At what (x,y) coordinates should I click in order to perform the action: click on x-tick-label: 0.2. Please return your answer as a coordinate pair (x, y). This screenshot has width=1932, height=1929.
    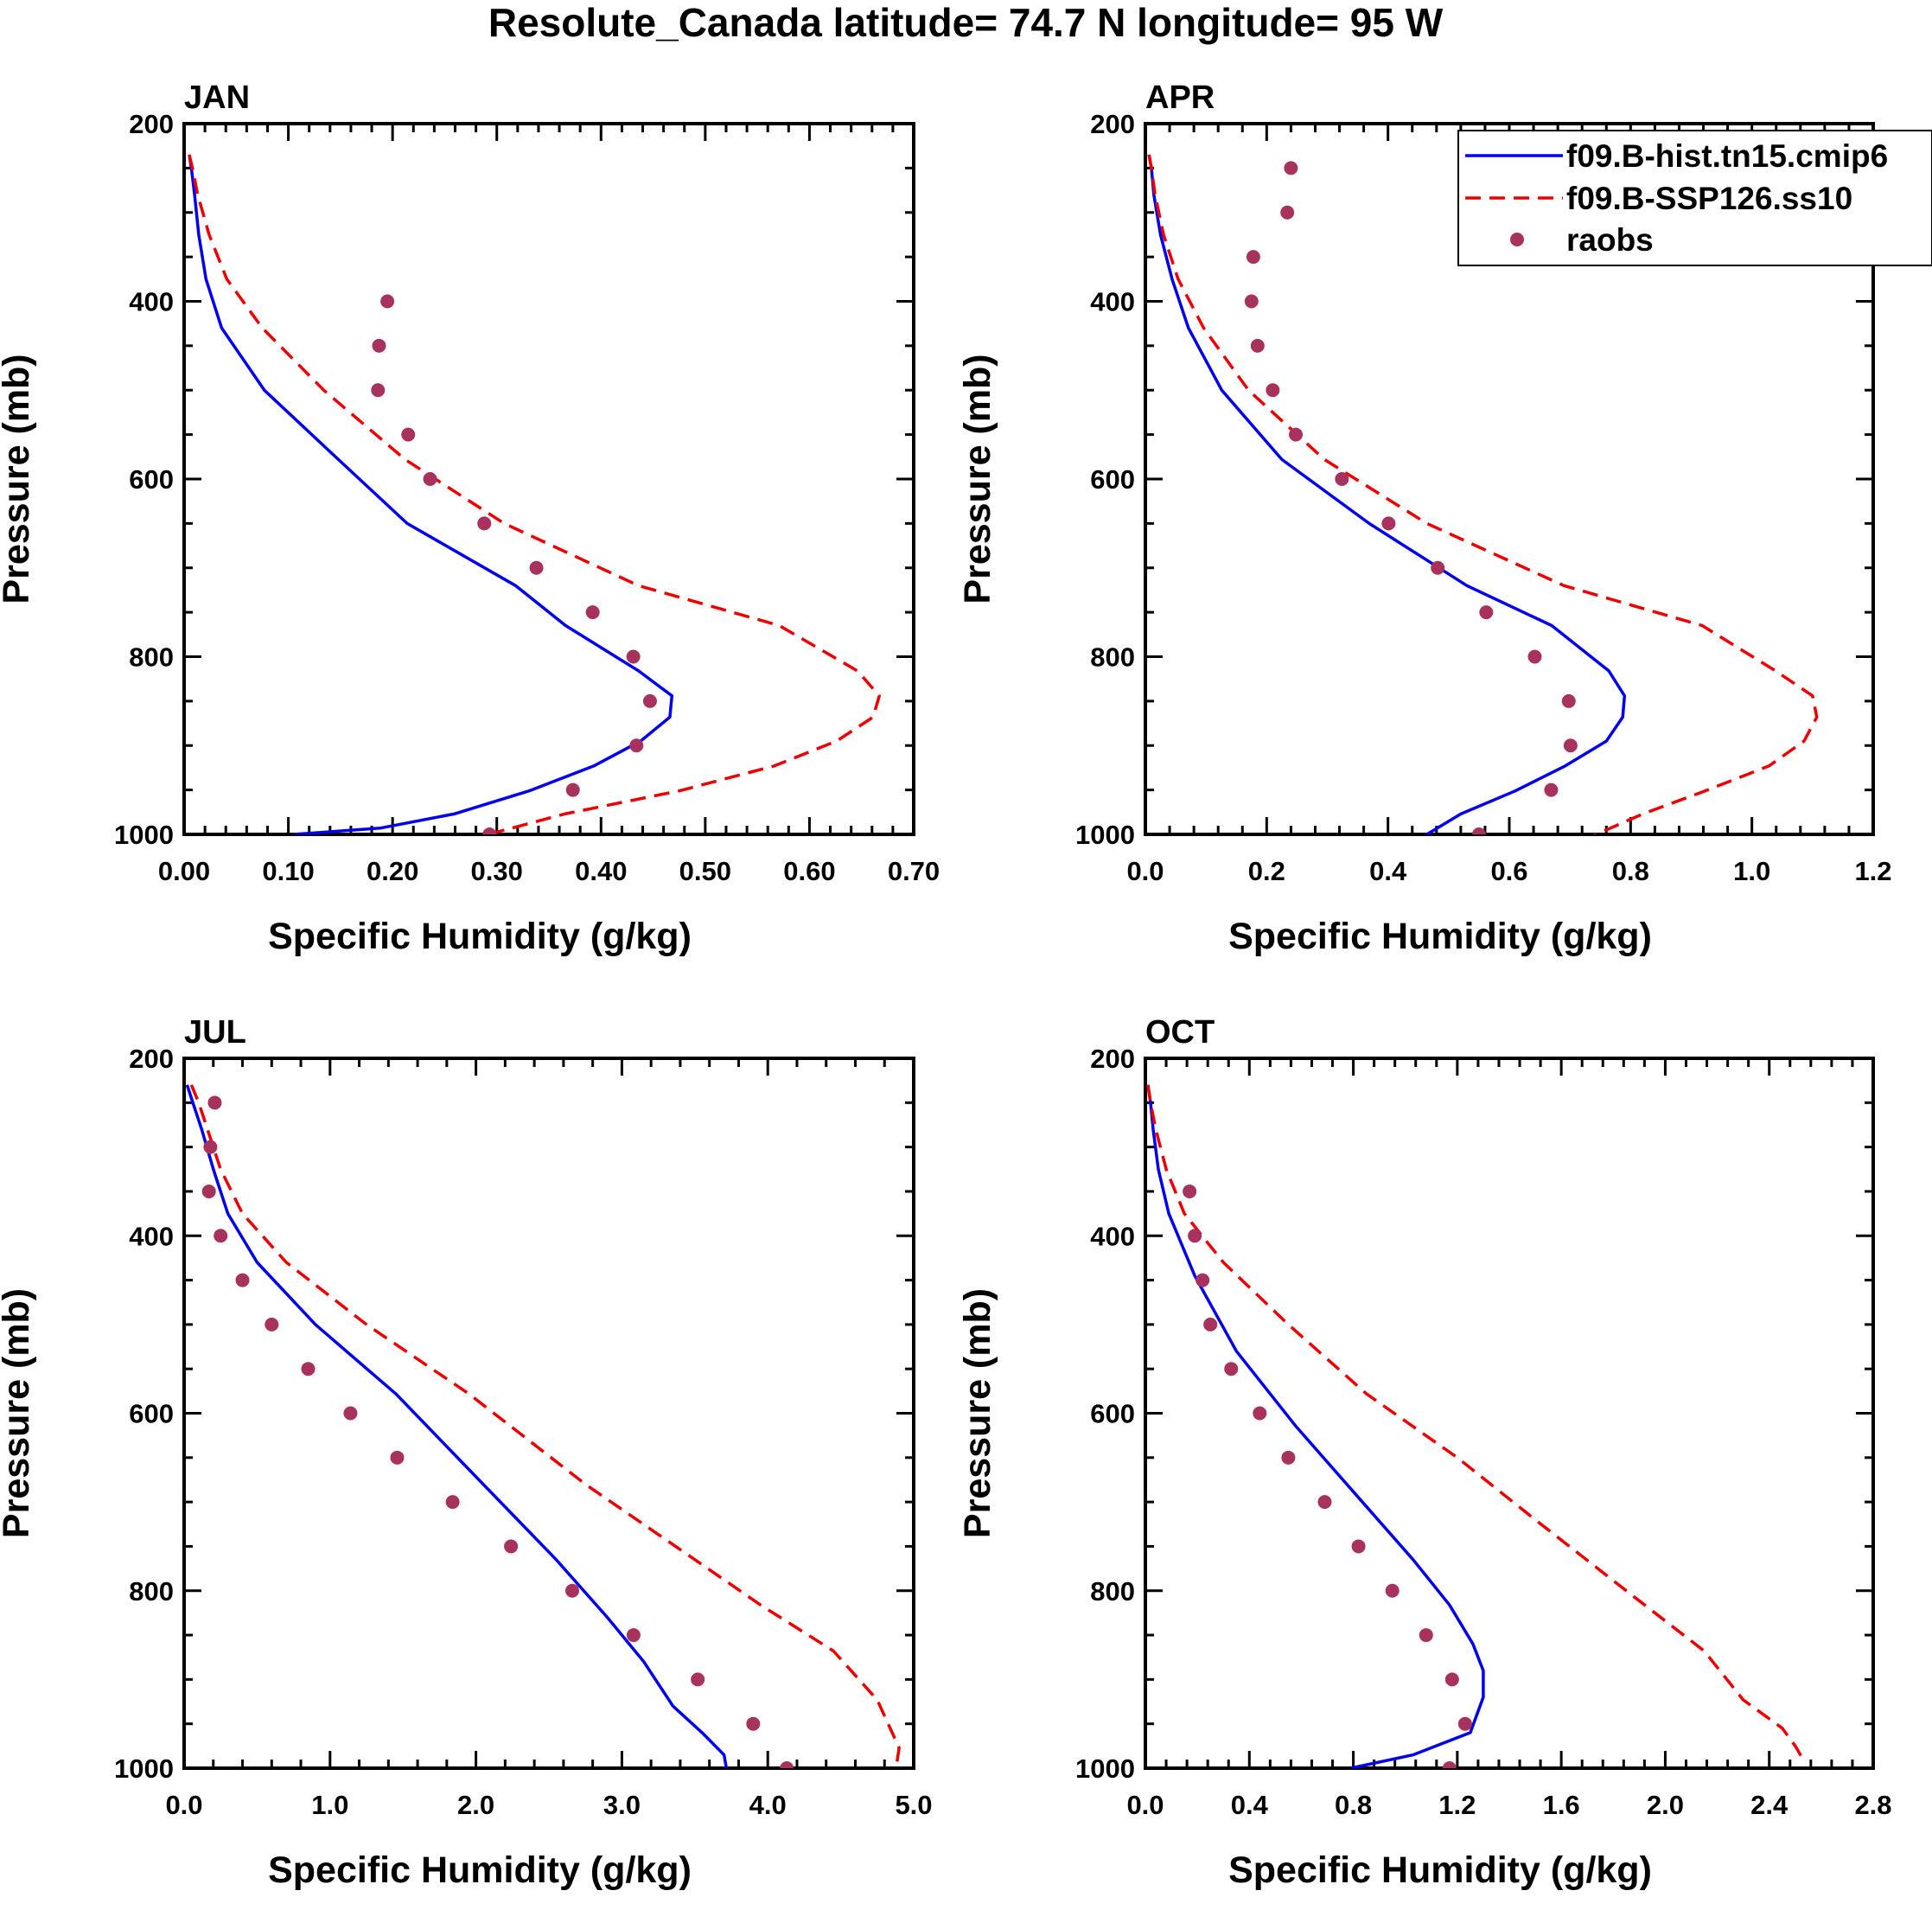
    Looking at the image, I should click on (1266, 871).